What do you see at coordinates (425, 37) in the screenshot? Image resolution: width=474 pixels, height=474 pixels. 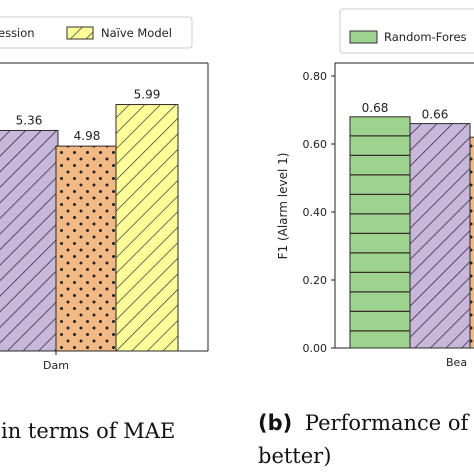 I see `legend-label-random-forest: Random-Fores` at bounding box center [425, 37].